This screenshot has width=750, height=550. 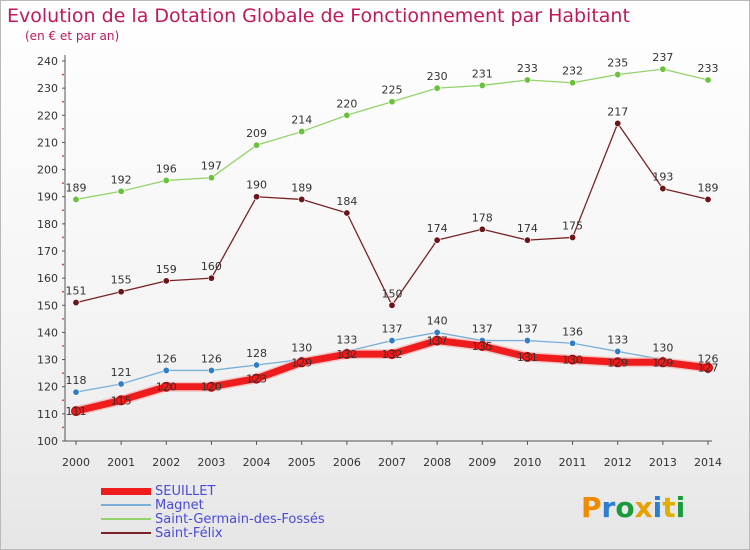 I want to click on data-label-saint-germain-des-foss-s: 214, so click(x=301, y=120).